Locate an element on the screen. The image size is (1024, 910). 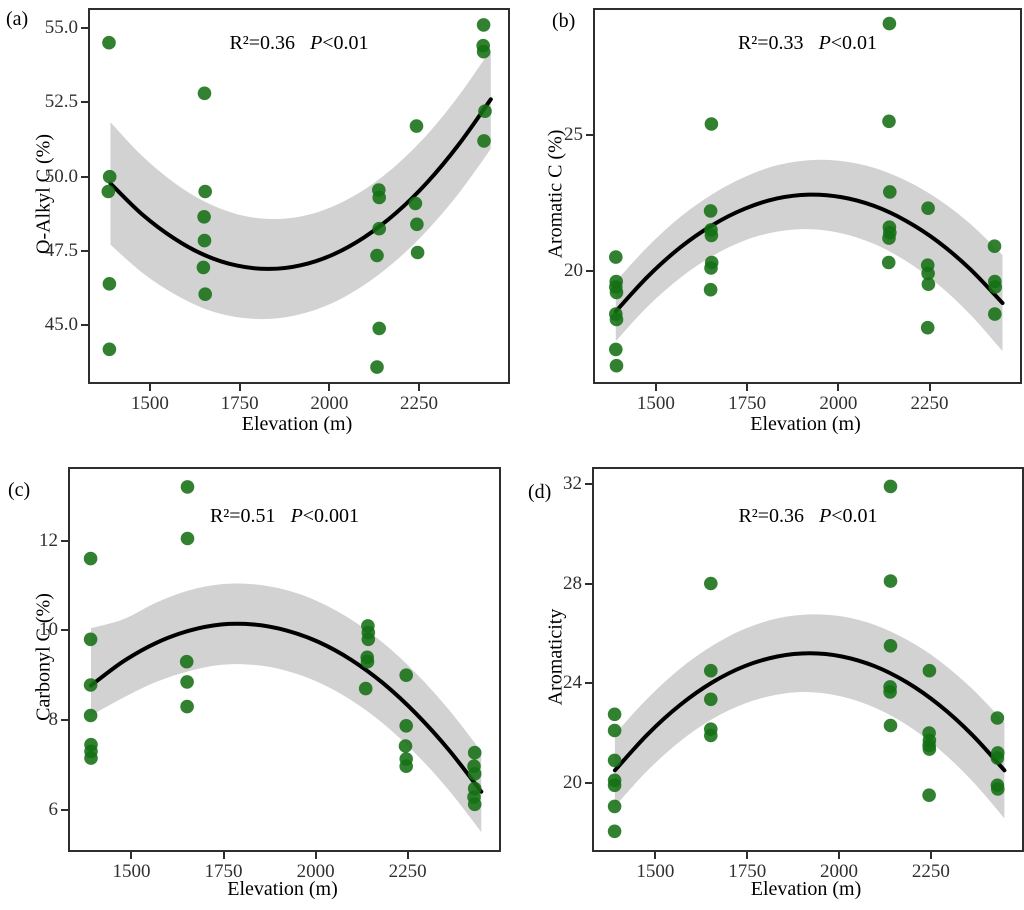
stats-annotation: R²=0.36 P<0.01 is located at coordinates (298, 43).